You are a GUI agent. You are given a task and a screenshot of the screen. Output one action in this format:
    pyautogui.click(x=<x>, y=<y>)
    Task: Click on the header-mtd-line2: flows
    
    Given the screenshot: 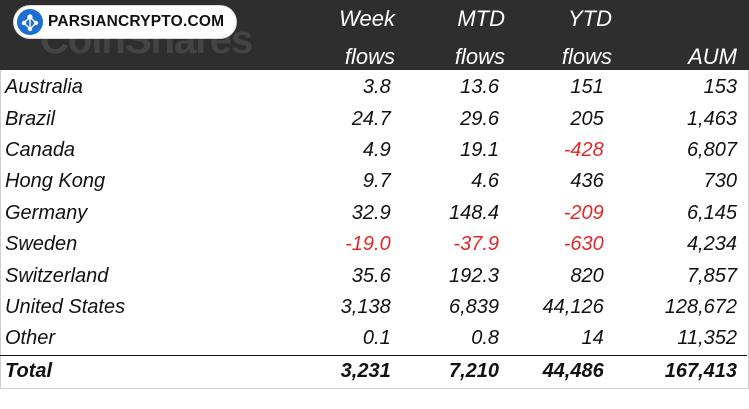 What is the action you would take?
    pyautogui.click(x=479, y=56)
    